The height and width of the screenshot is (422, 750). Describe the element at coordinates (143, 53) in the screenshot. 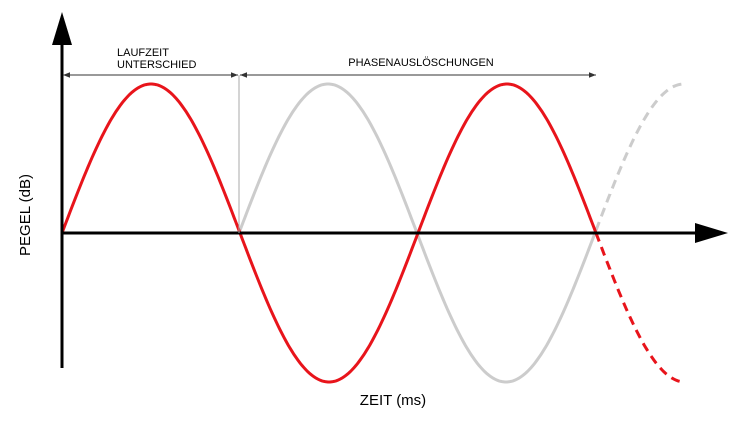

I see `delay-label: LAUFZEIT` at that location.